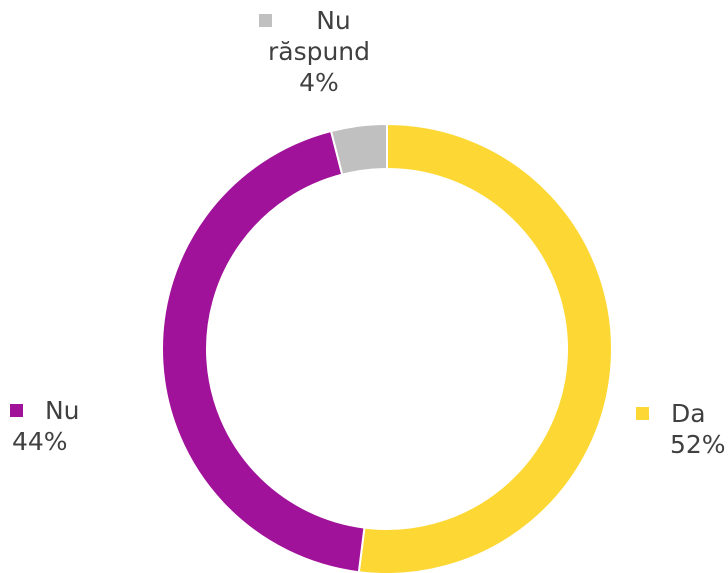 This screenshot has width=728, height=573. What do you see at coordinates (681, 429) in the screenshot?
I see `data-label-da: Da 52%` at bounding box center [681, 429].